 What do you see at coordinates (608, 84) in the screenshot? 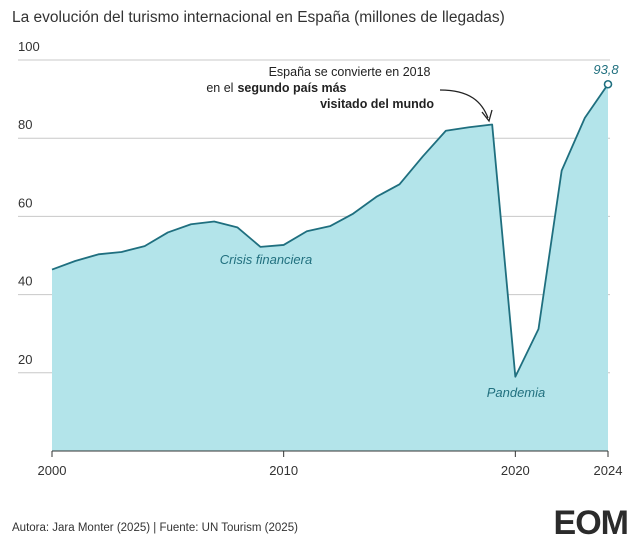
I see `point` at bounding box center [608, 84].